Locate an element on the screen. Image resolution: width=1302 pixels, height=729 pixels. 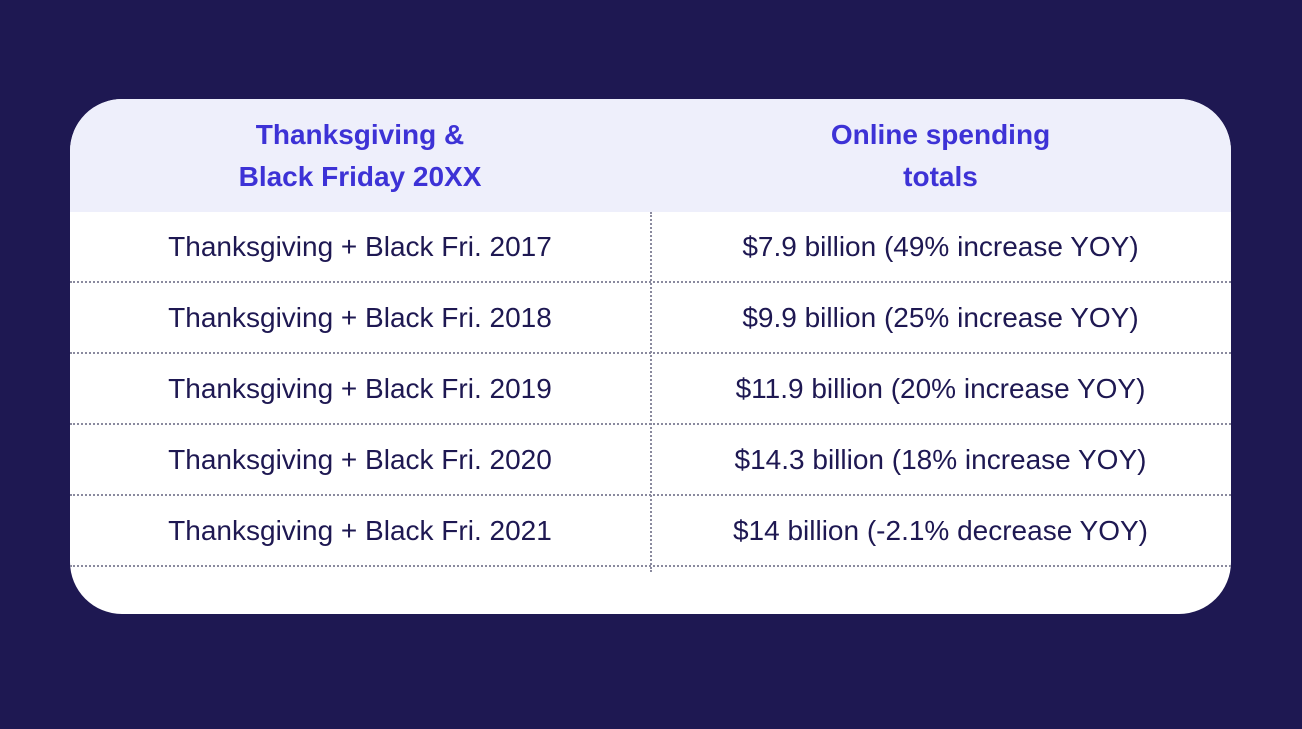
column-divider is located at coordinates (651, 392).